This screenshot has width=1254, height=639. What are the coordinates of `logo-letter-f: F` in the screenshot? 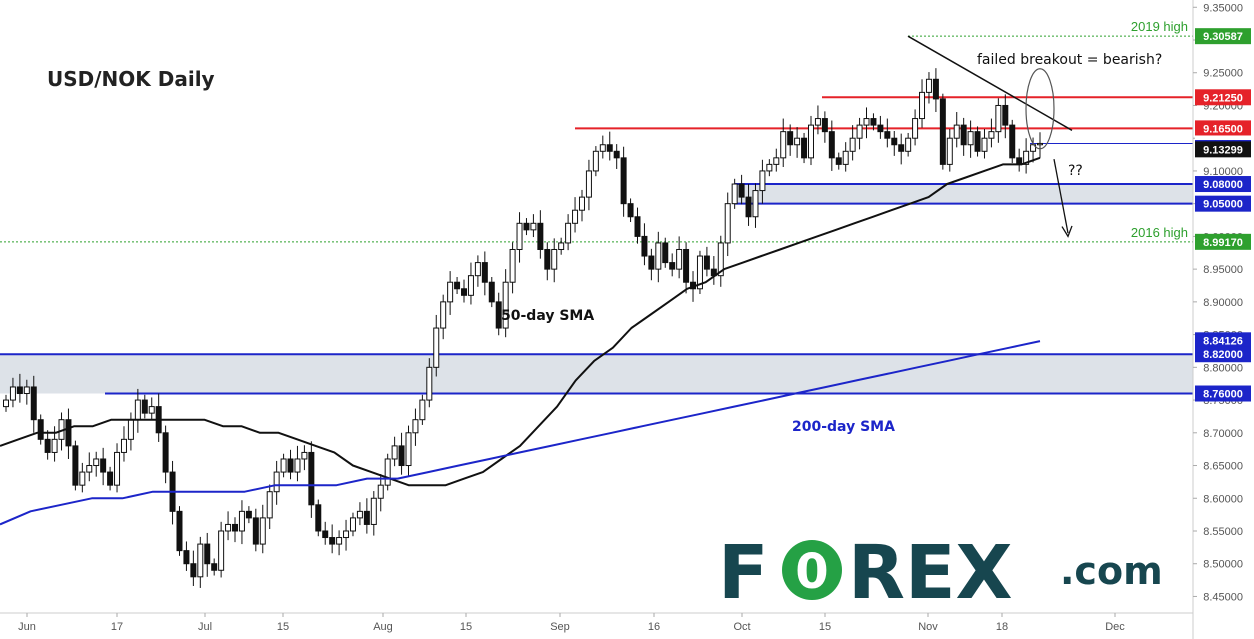 It's located at (743, 573).